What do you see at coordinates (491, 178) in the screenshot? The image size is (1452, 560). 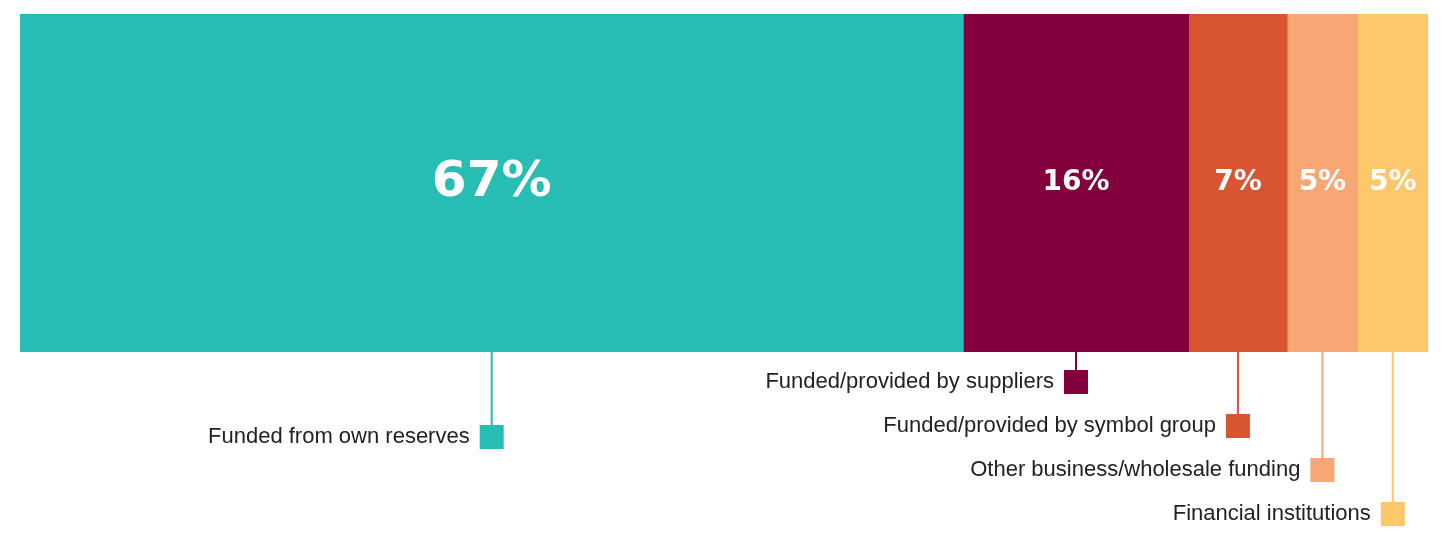 I see `data-label: 67%` at bounding box center [491, 178].